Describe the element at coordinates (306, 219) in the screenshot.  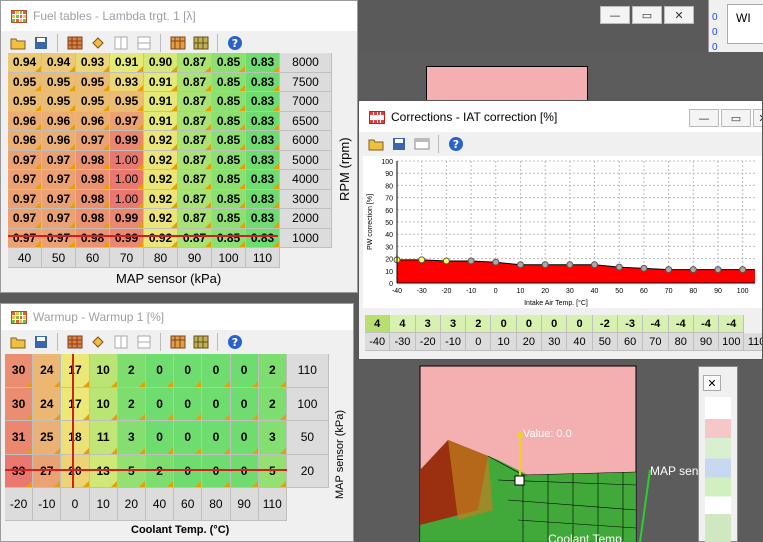
I see `rpm-axis-cell: 2000` at that location.